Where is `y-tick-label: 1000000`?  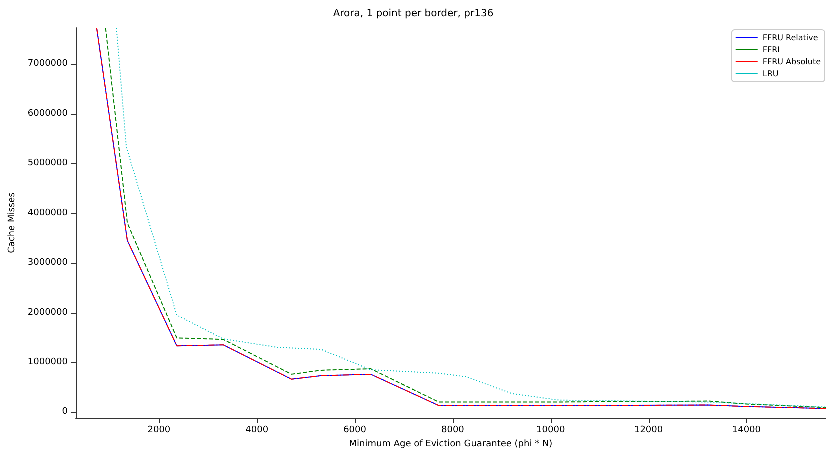 y-tick-label: 1000000 is located at coordinates (48, 363).